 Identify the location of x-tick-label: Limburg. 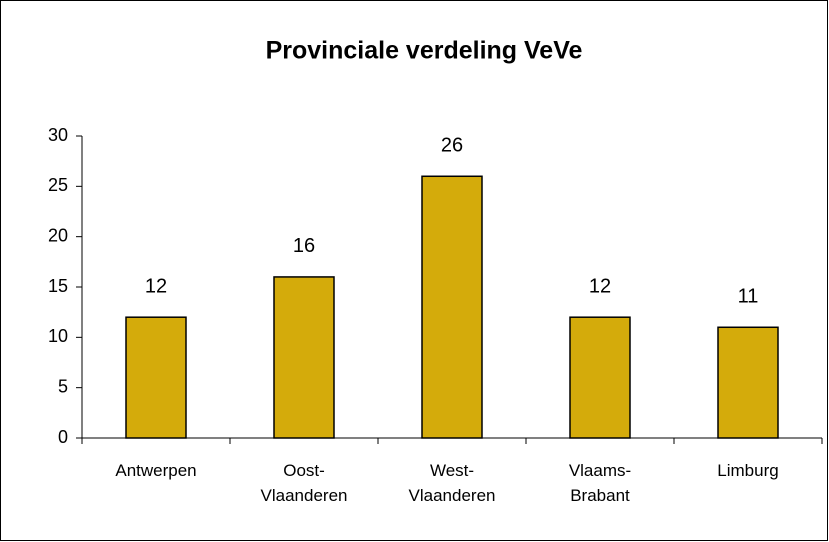
(748, 470).